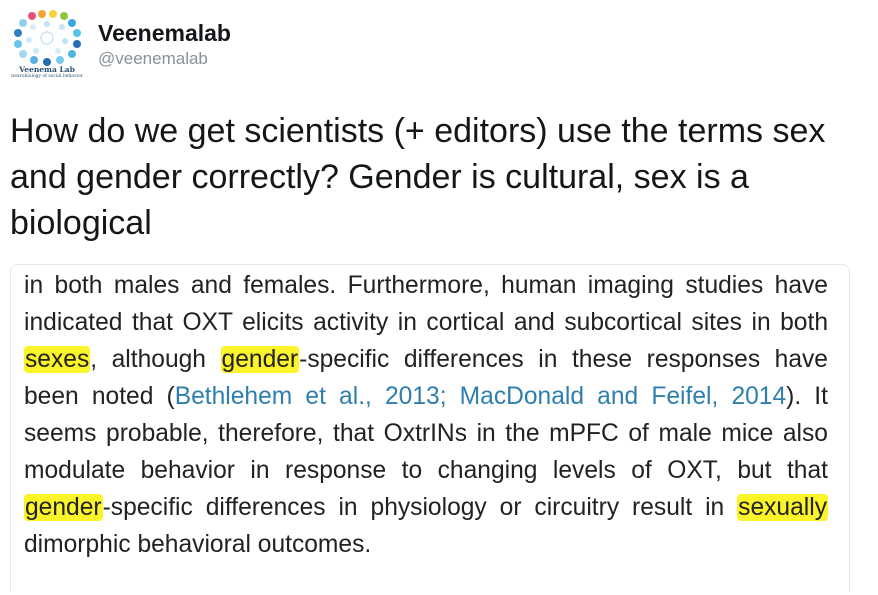 This screenshot has width=878, height=595. I want to click on veenemalab-logo-icon, so click(47, 38).